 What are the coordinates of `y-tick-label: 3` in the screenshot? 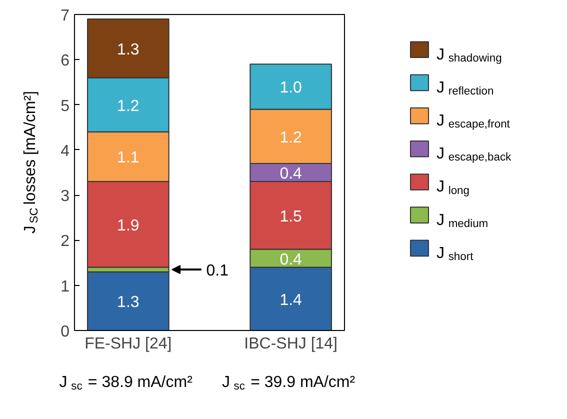 It's located at (65, 197).